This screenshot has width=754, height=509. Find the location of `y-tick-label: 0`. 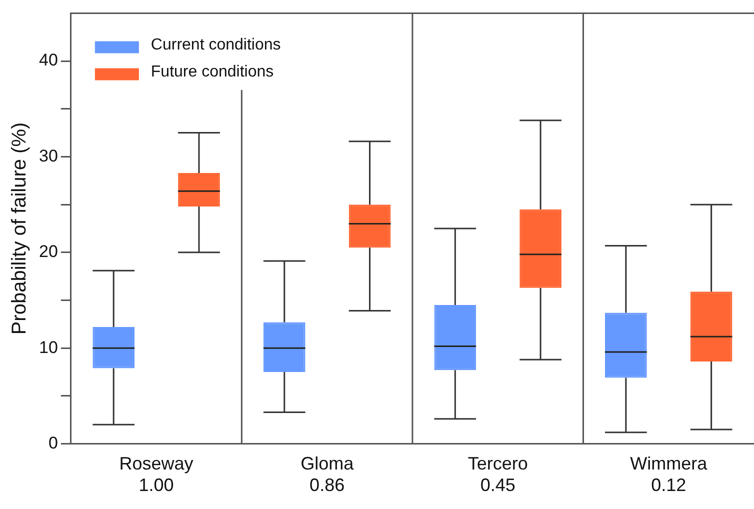

y-tick-label: 0 is located at coordinates (53, 442).